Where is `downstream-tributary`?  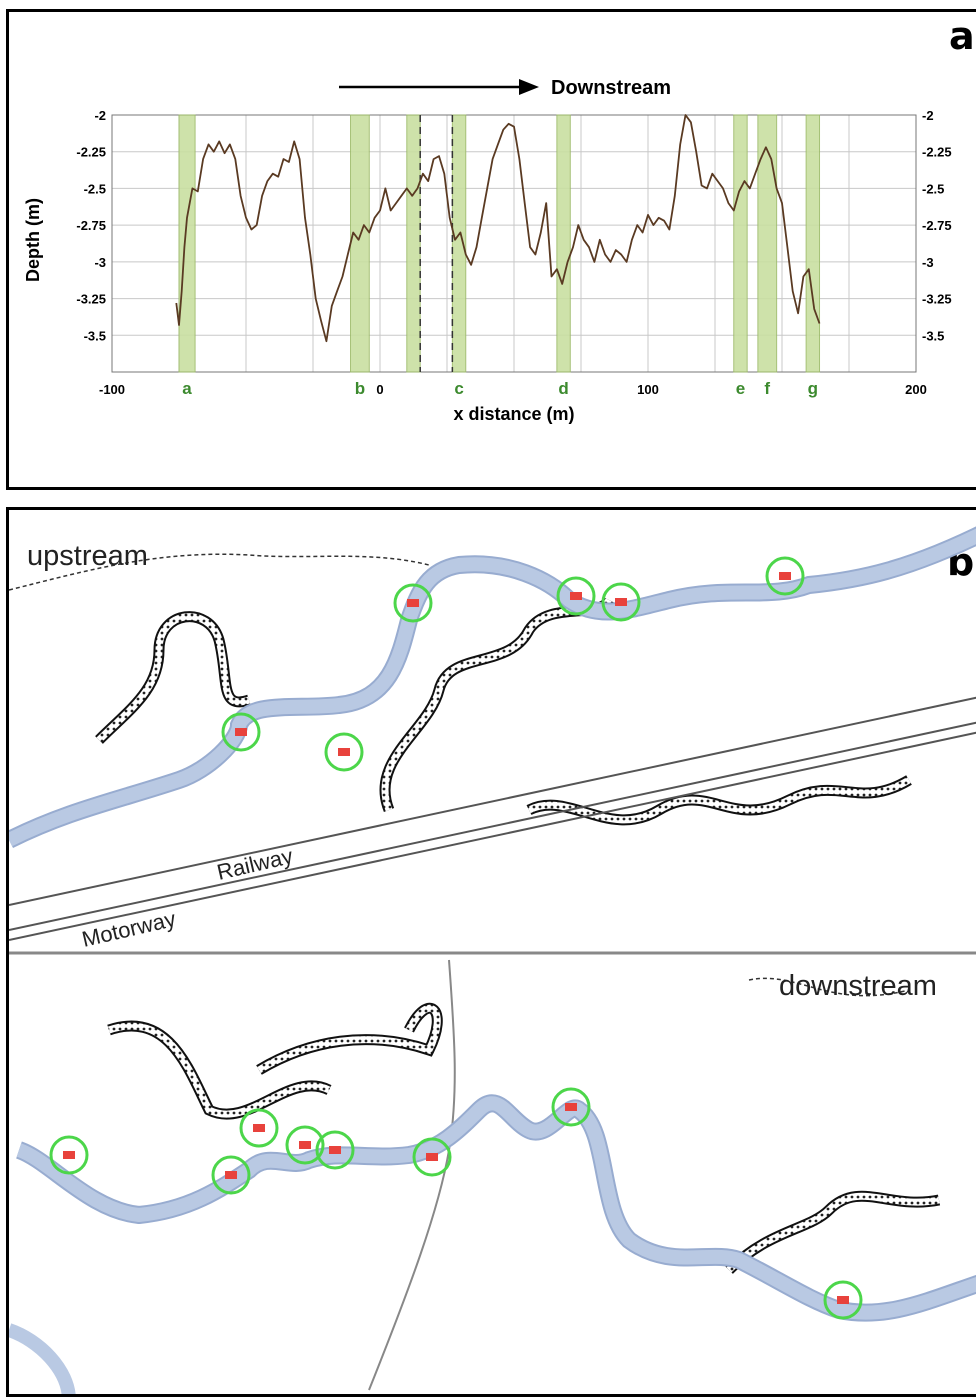 downstream-tributary is located at coordinates (42, 1358).